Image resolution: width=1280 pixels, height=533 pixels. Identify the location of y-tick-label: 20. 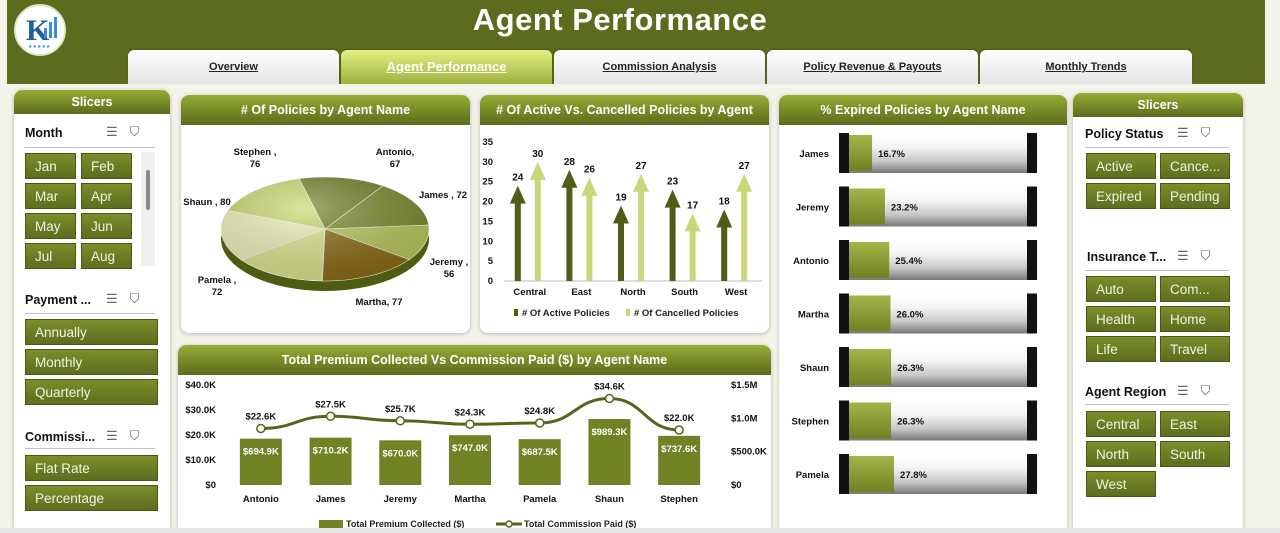
(487, 202).